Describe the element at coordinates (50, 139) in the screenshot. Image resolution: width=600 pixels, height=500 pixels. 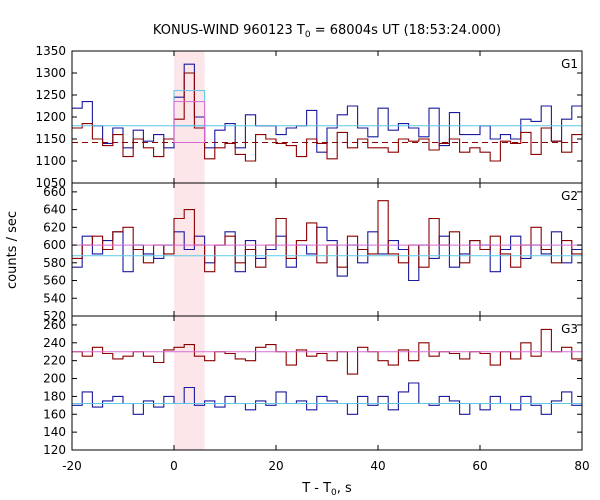
I see `y-tick-label: 1150` at that location.